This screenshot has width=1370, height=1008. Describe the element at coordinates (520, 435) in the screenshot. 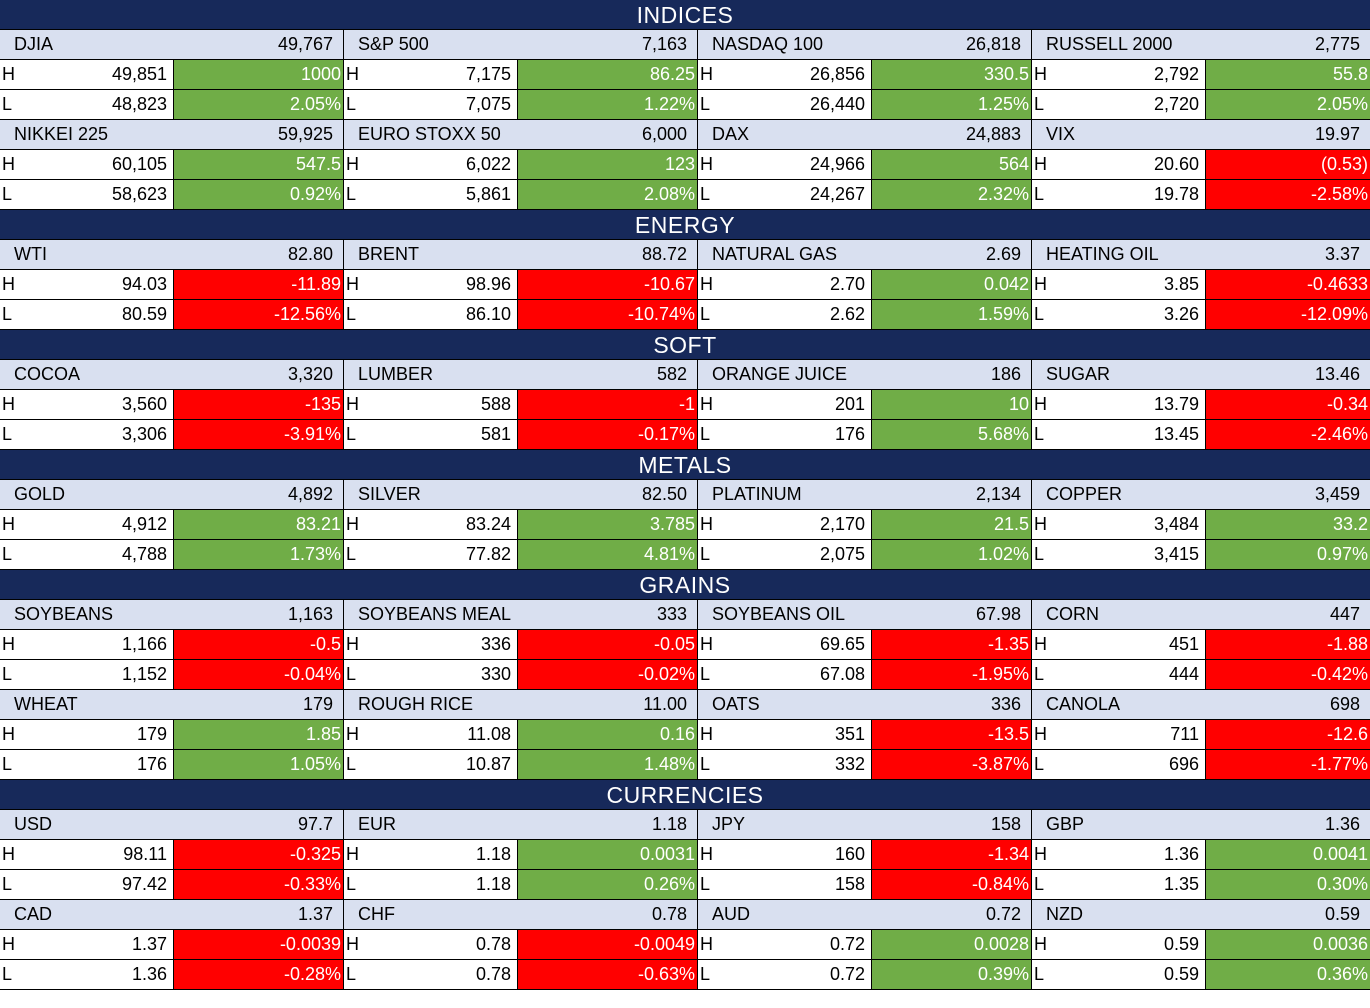

I see `low-line: L 581 -0.17%` at that location.